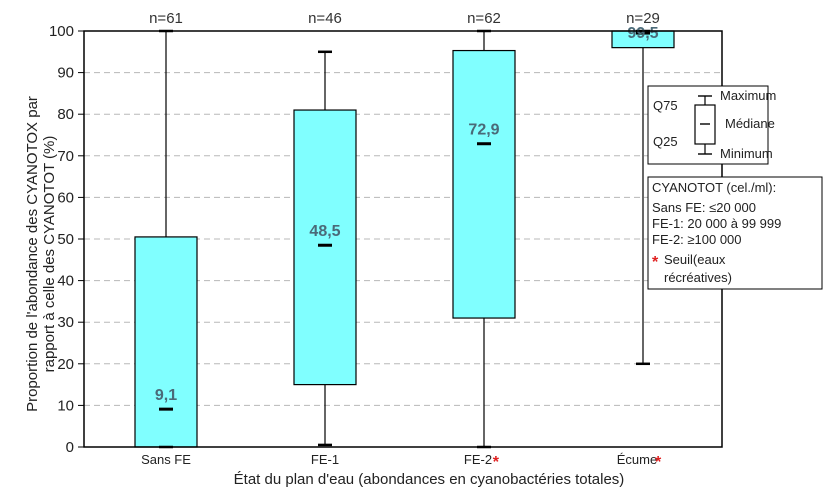 This screenshot has height=488, width=825. Describe the element at coordinates (65, 405) in the screenshot. I see `y-tick-label: 10` at that location.